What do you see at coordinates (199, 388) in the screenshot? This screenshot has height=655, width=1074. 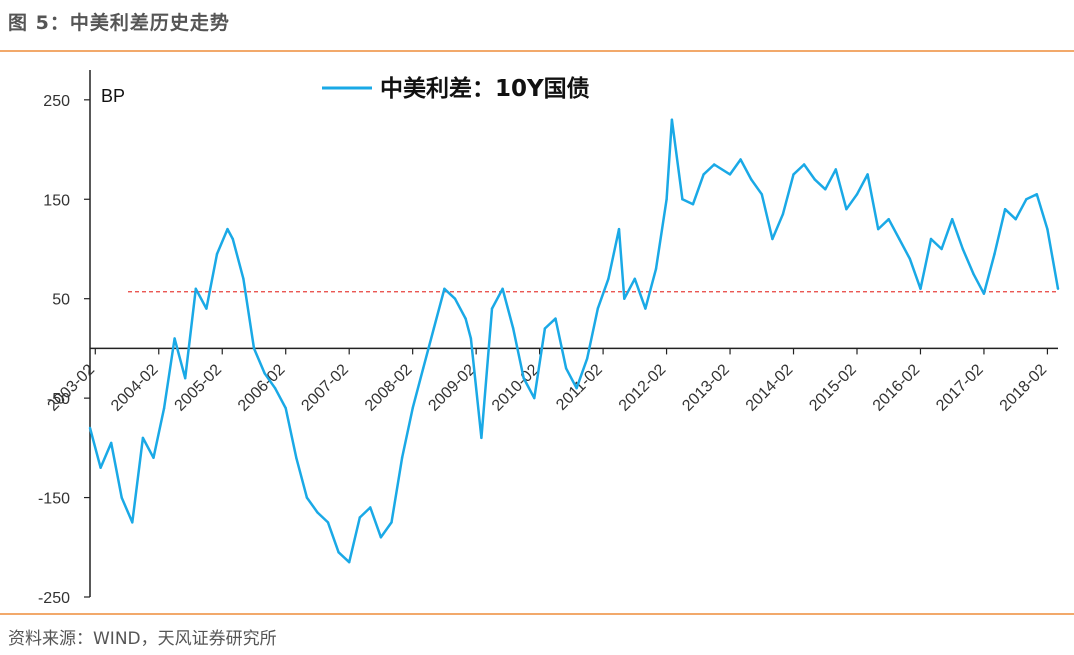 I see `x-tick-label: 2005-02` at bounding box center [199, 388].